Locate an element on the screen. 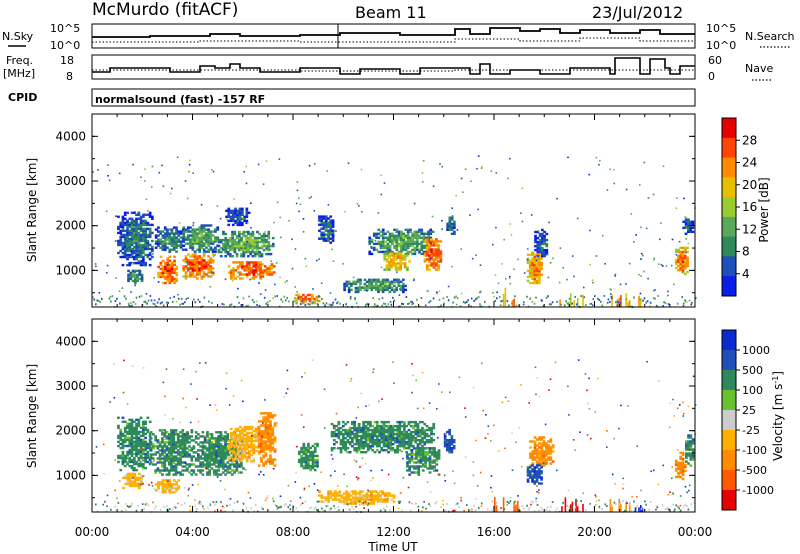 Image resolution: width=800 pixels, height=554 pixels. power-echo-region is located at coordinates (135, 277).